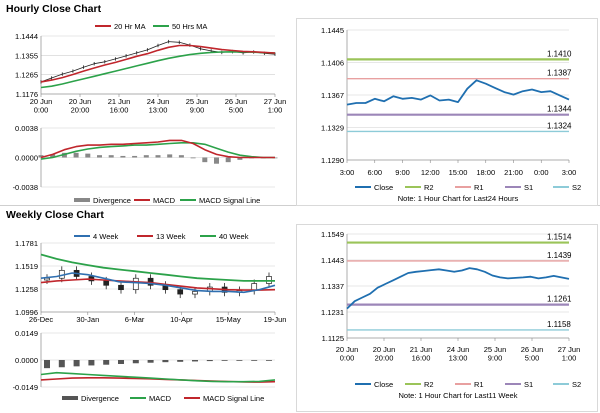  Describe the element at coordinates (26, 289) in the screenshot. I see `weekly-price-y-tick: 1.1258` at that location.